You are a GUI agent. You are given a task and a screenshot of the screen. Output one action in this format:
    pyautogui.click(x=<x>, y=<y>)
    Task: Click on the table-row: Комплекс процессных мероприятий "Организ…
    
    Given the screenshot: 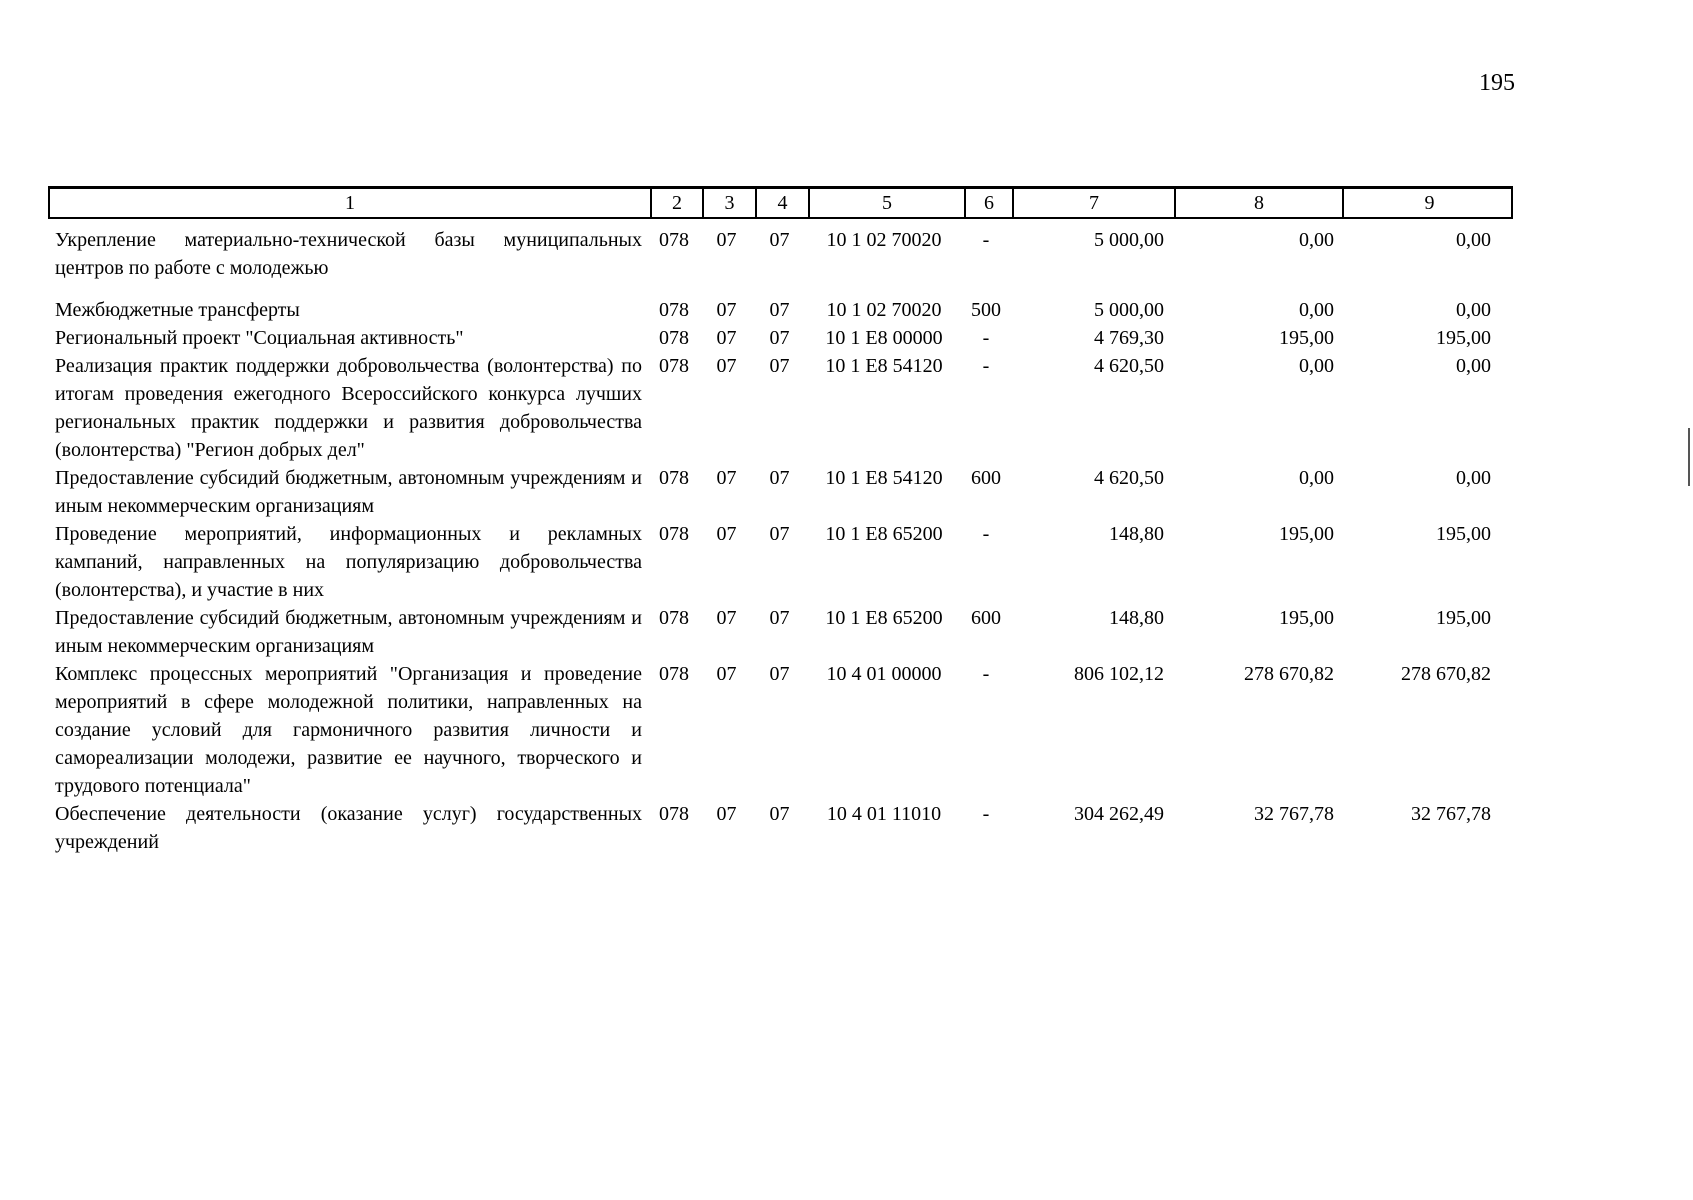 What is the action you would take?
    pyautogui.click(x=780, y=730)
    